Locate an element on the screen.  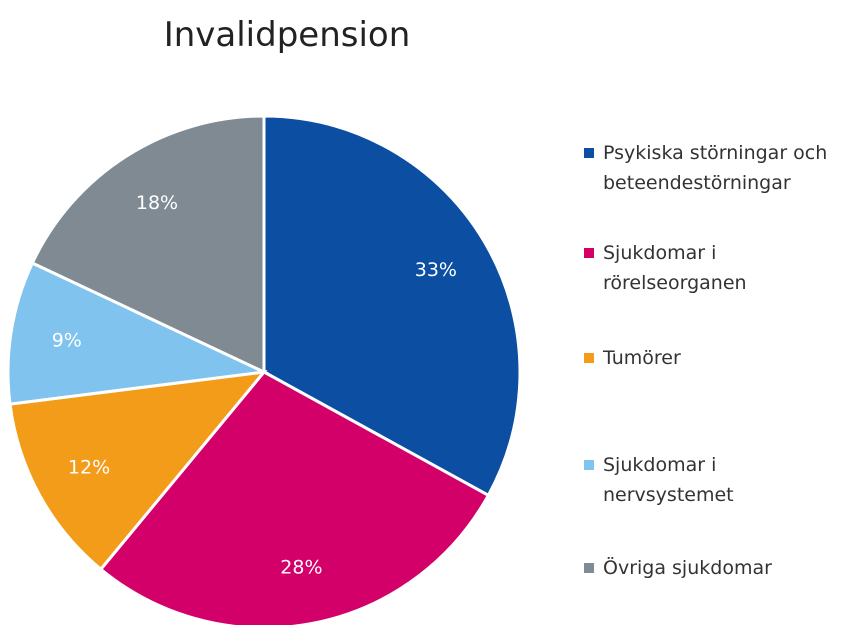
value-label: 12% is located at coordinates (89, 468).